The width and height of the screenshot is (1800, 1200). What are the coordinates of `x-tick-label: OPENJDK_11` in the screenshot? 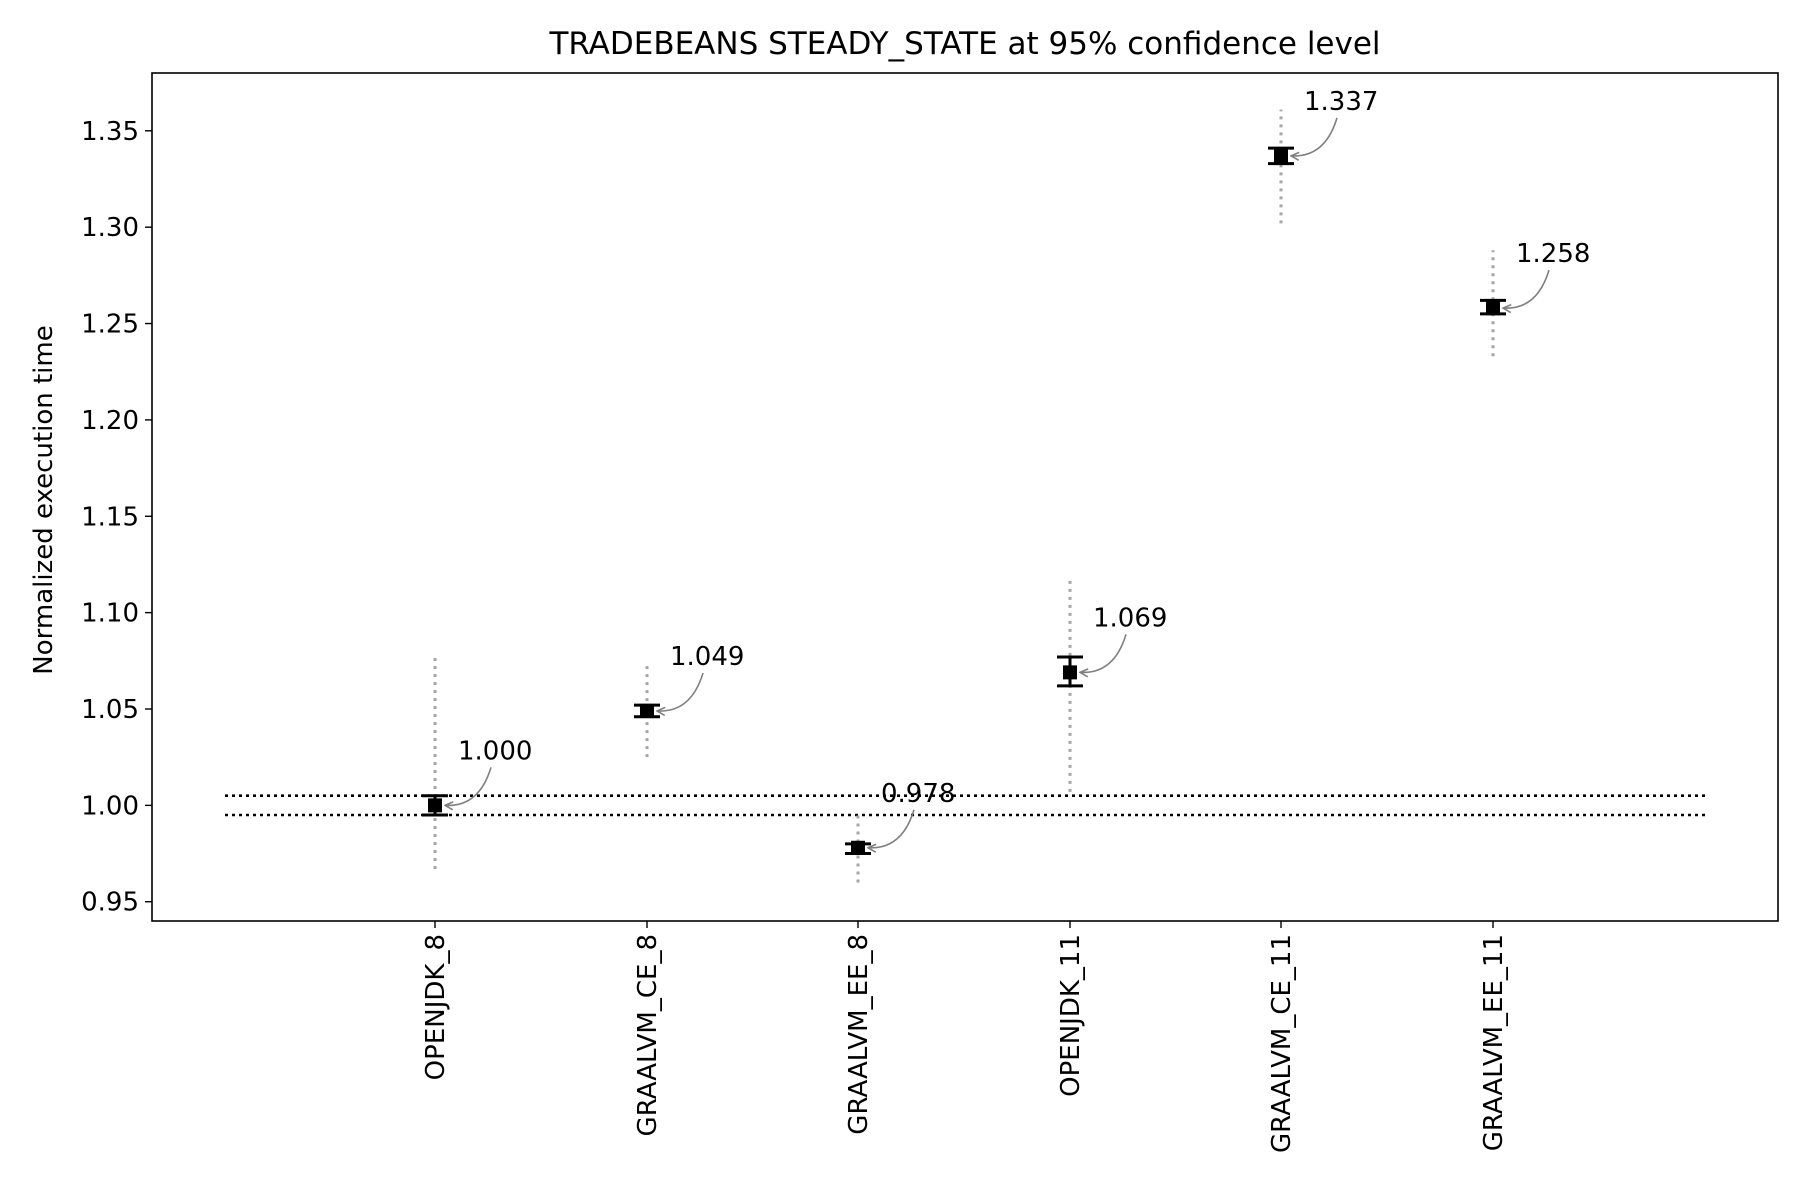 It's located at (1071, 1015).